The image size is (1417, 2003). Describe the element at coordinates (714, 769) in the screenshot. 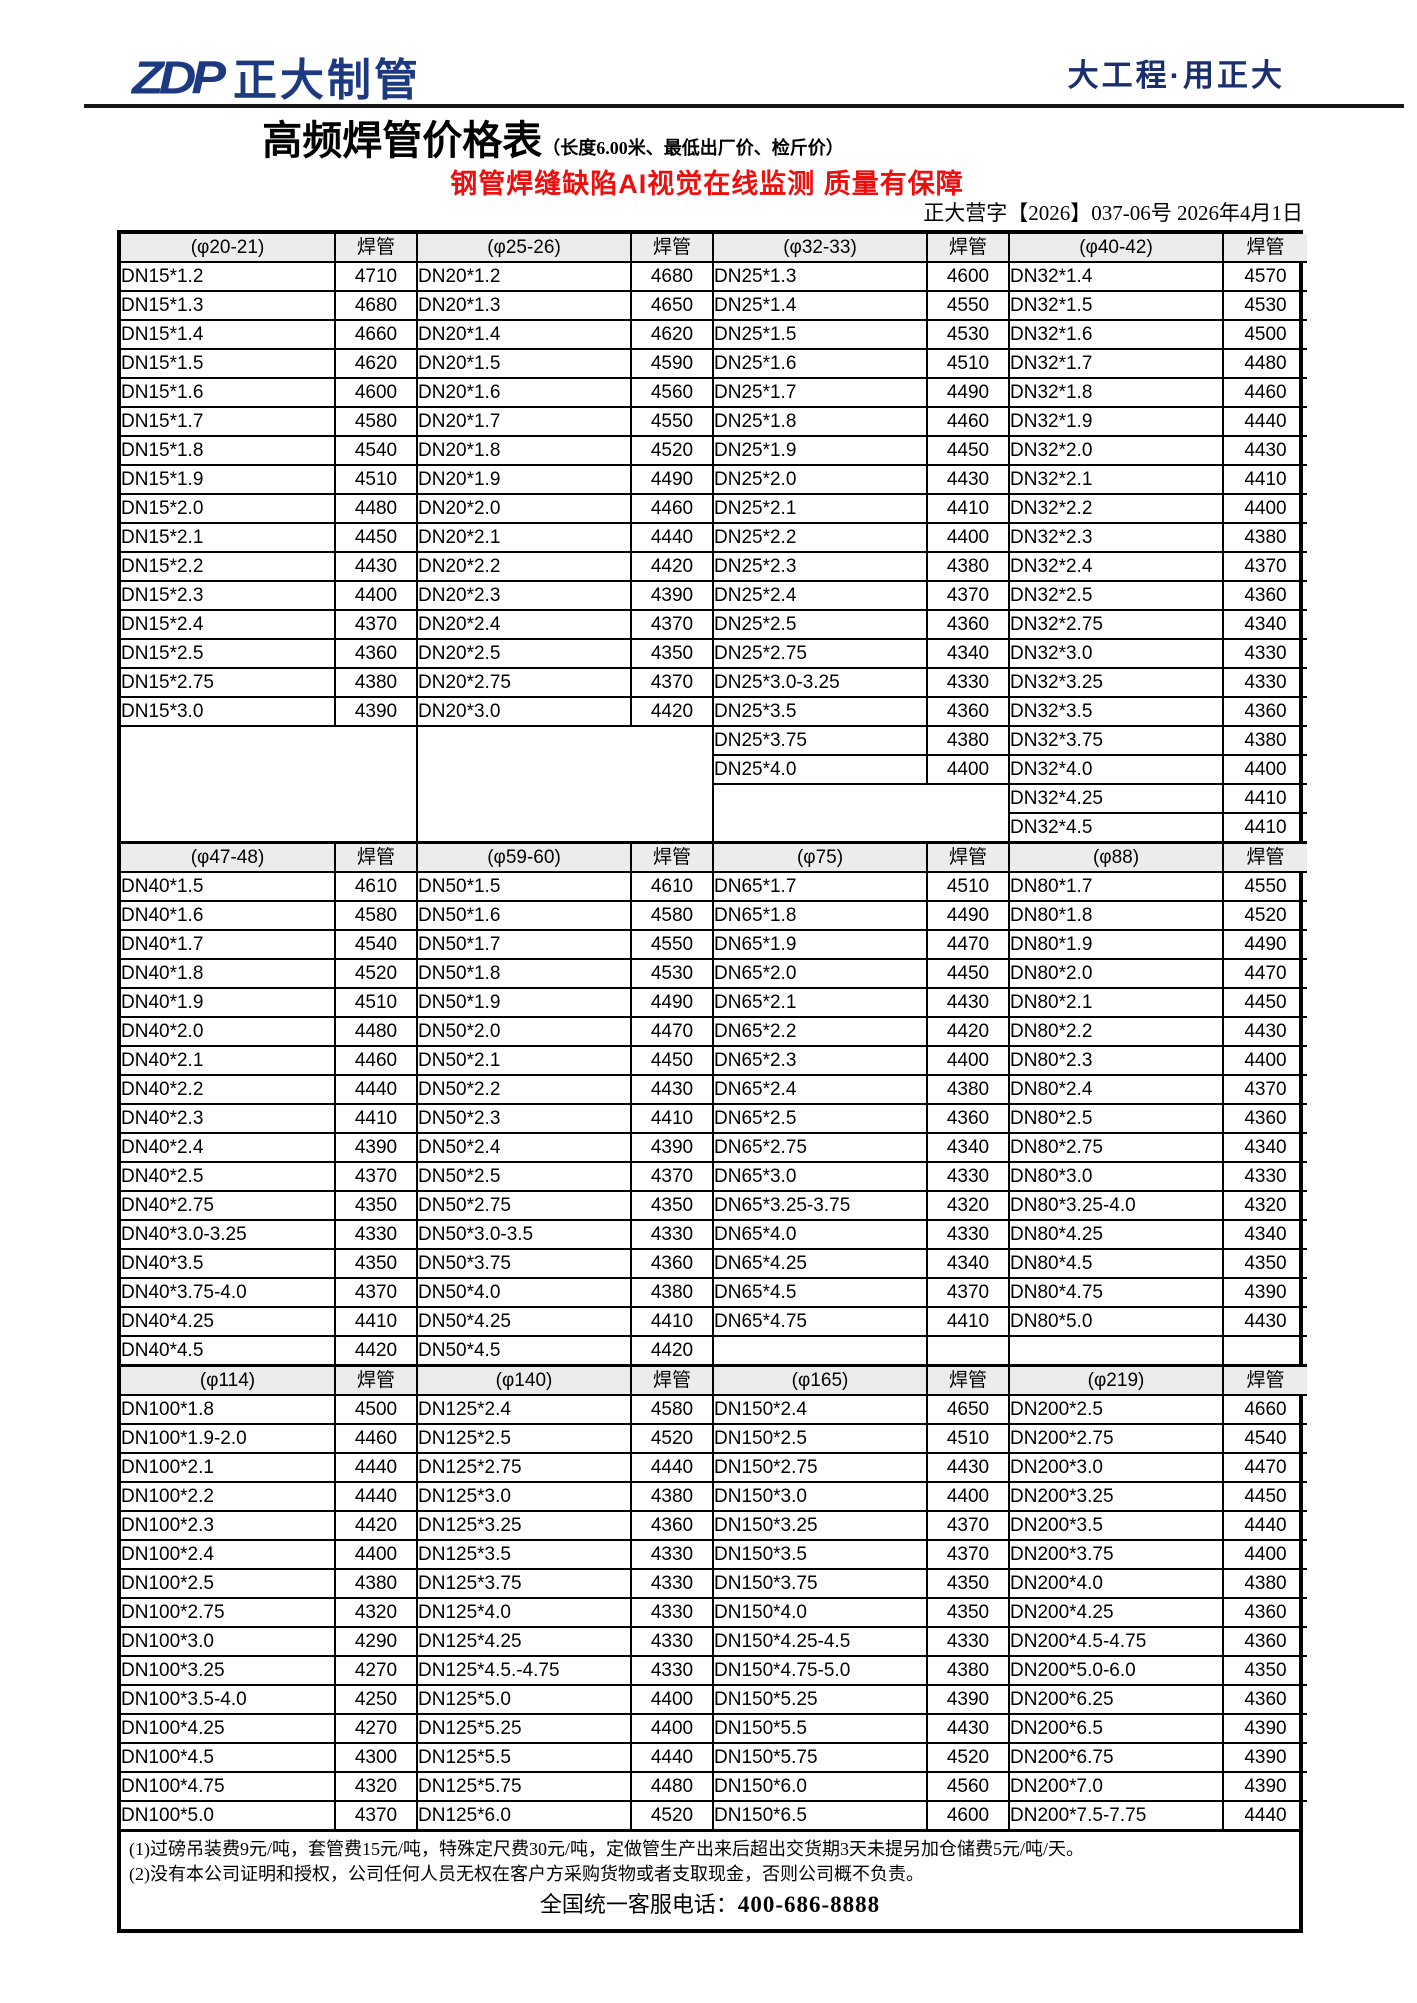

I see `table-row: DN25*4.0 4400 DN32*4.0 4400` at that location.